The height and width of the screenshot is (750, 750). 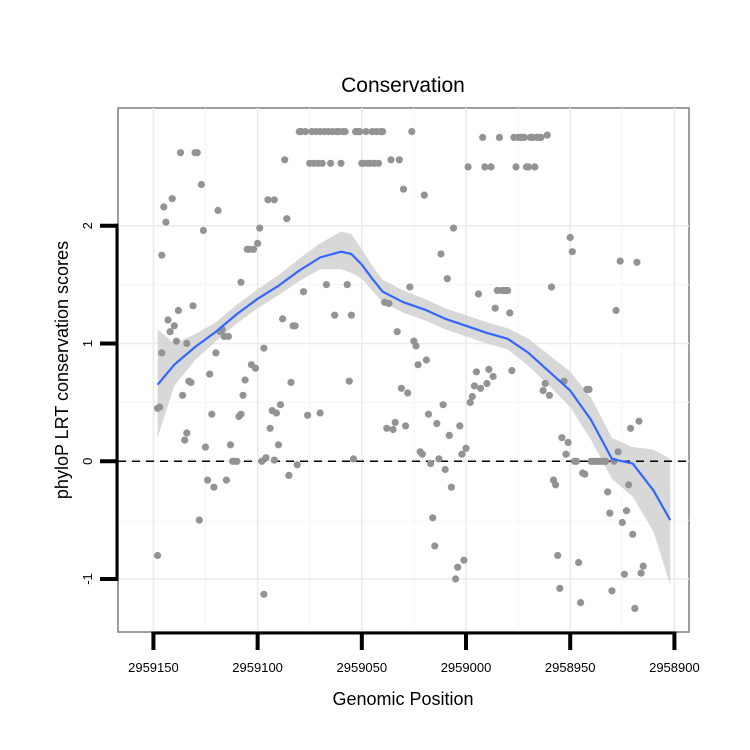 I want to click on x-tick-label: 2959000, so click(x=466, y=667).